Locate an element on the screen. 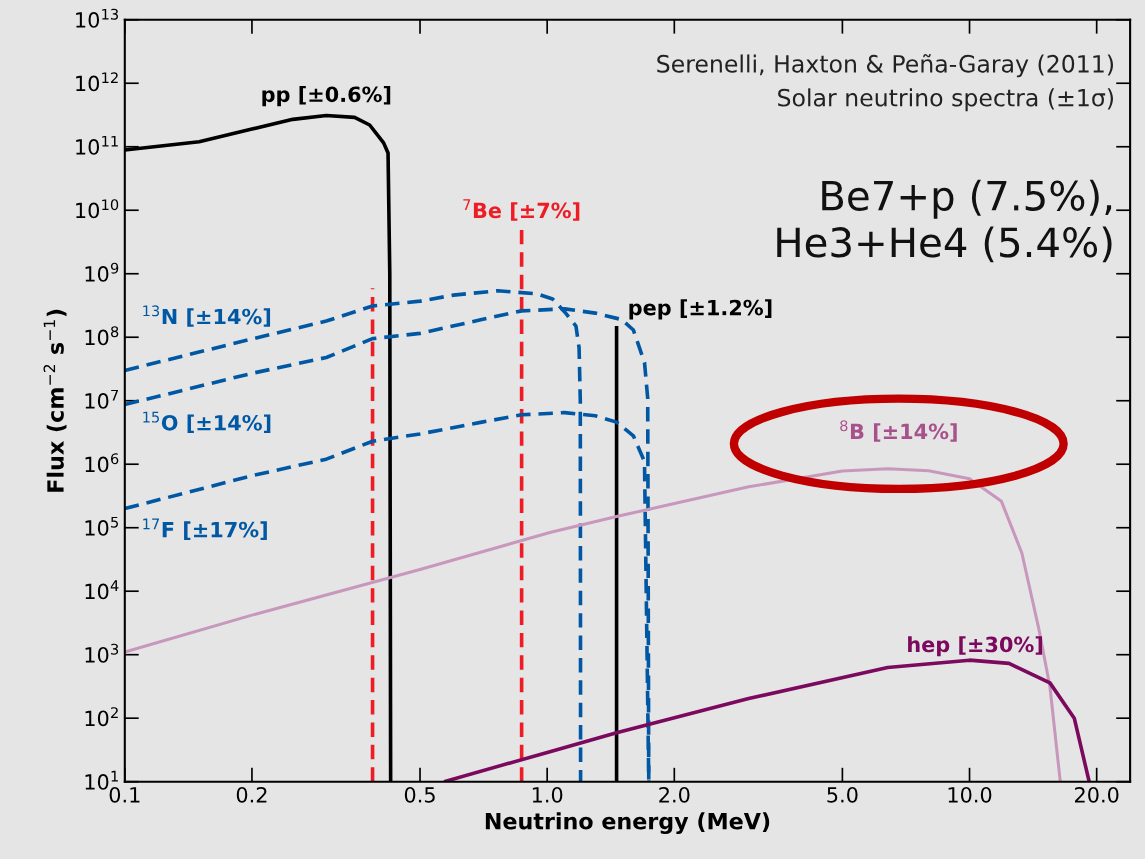  y-tick-label: 10$^{9}$ is located at coordinates (102, 272).